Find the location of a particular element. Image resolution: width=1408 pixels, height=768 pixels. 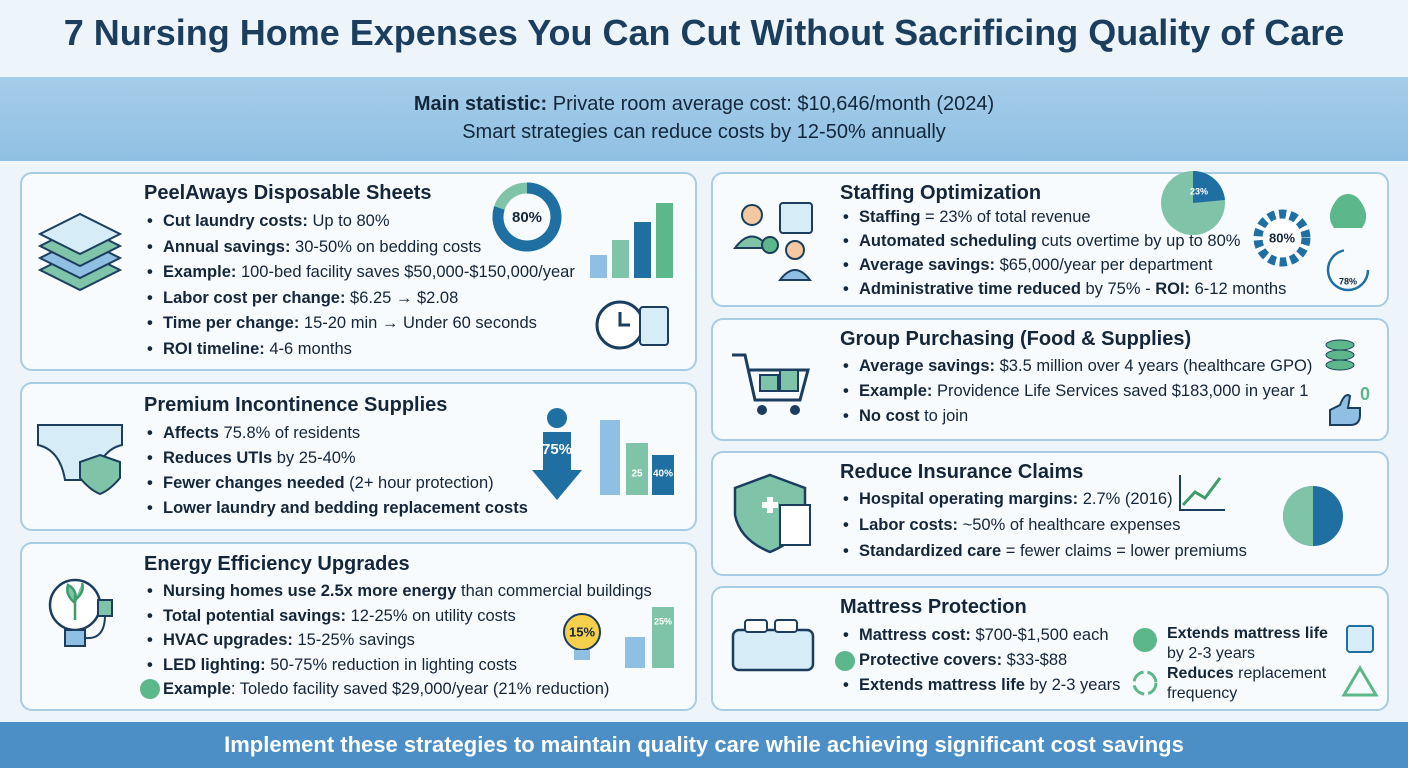

text: 50-75% reduction in lighting costs is located at coordinates (391, 664).